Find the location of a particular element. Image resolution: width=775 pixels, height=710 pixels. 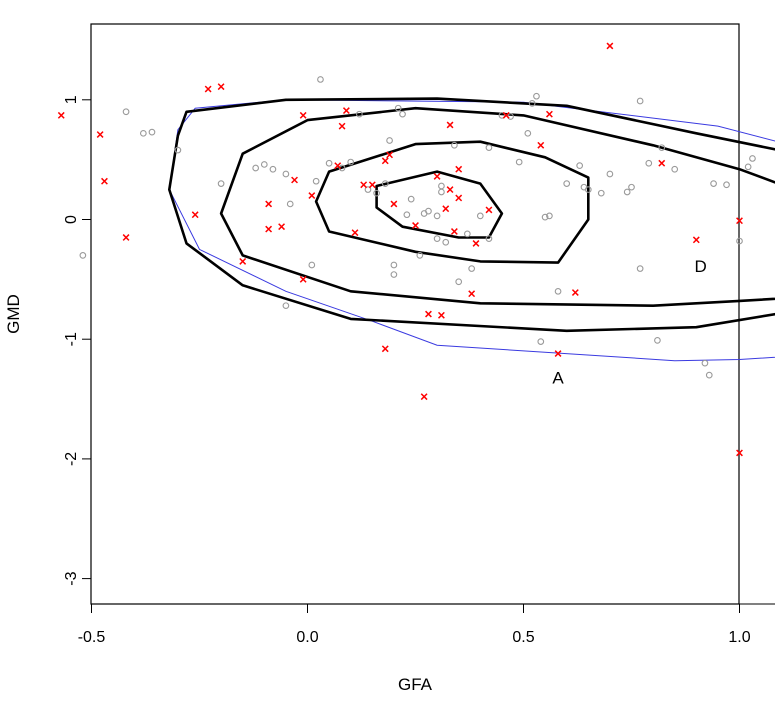

x-tick-label: 0.0 is located at coordinates (307, 637).